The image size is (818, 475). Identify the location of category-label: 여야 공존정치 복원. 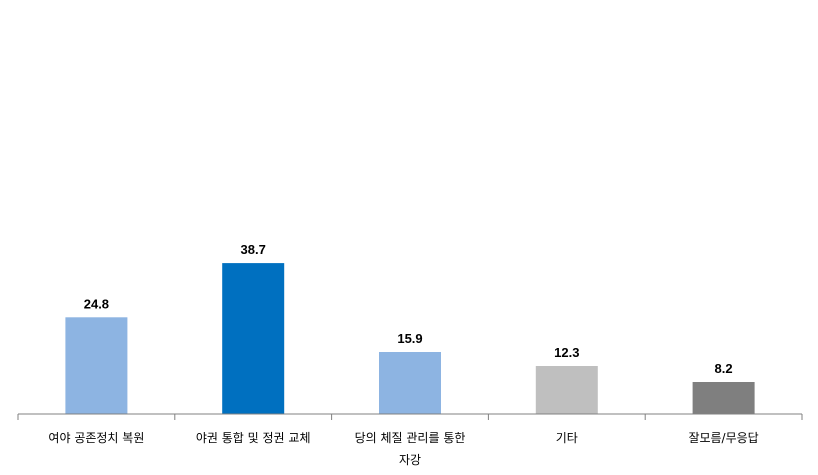
(96, 438).